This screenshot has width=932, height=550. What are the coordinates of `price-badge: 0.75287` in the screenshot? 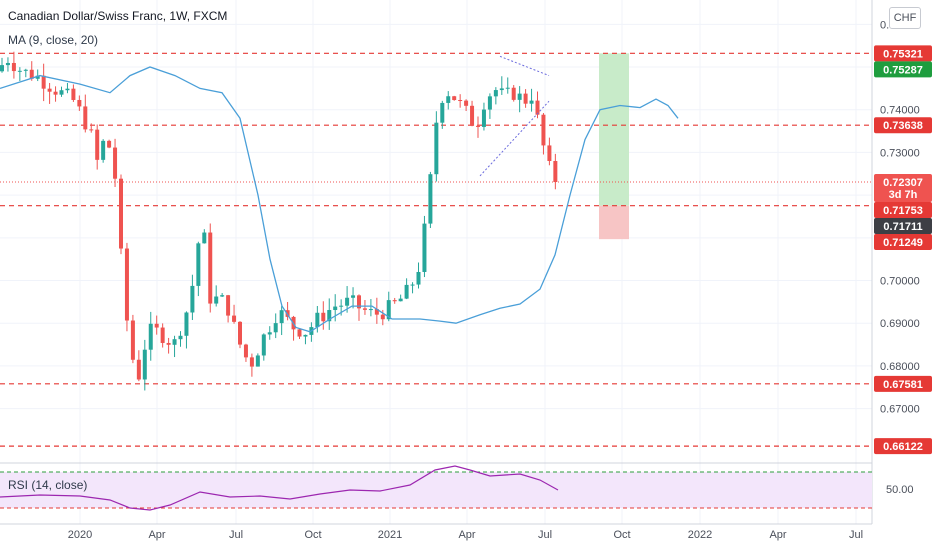 It's located at (903, 69).